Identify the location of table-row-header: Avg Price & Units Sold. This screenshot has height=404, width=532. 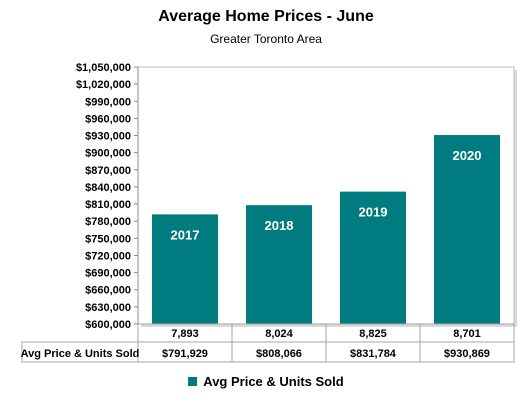
(80, 354).